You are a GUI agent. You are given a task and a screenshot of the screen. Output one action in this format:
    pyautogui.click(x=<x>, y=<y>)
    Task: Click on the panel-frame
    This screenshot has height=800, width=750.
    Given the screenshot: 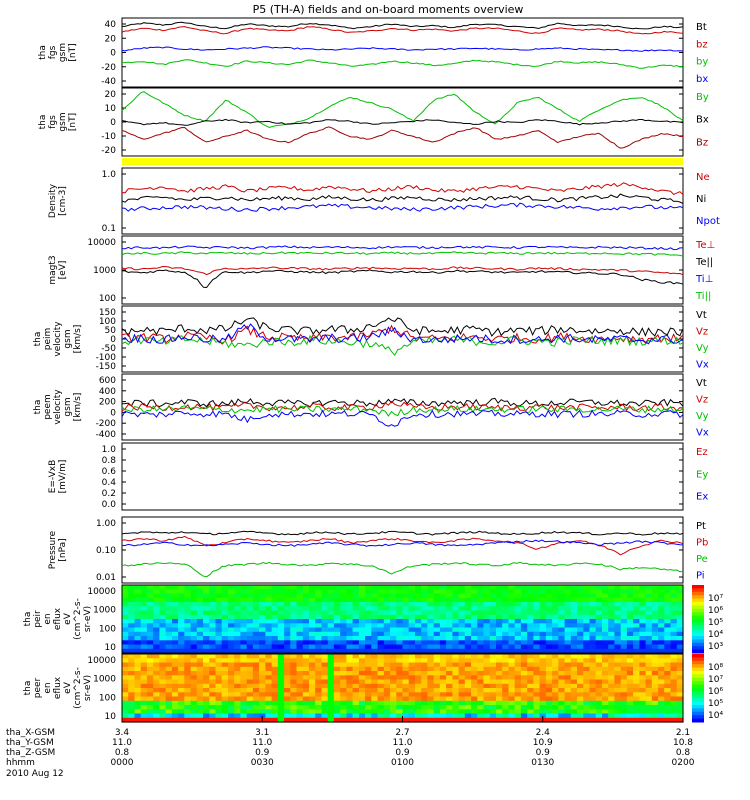 What is the action you would take?
    pyautogui.click(x=402, y=270)
    